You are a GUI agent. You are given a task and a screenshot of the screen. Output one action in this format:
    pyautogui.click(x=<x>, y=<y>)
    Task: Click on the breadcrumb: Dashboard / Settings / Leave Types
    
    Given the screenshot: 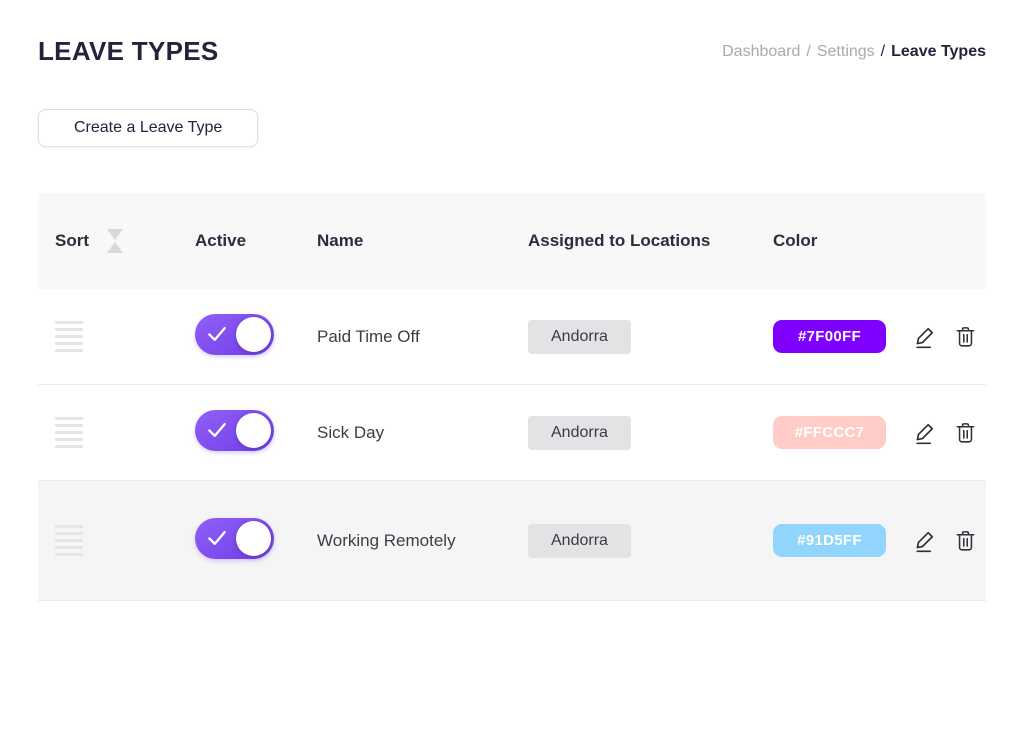 What is the action you would take?
    pyautogui.click(x=854, y=52)
    